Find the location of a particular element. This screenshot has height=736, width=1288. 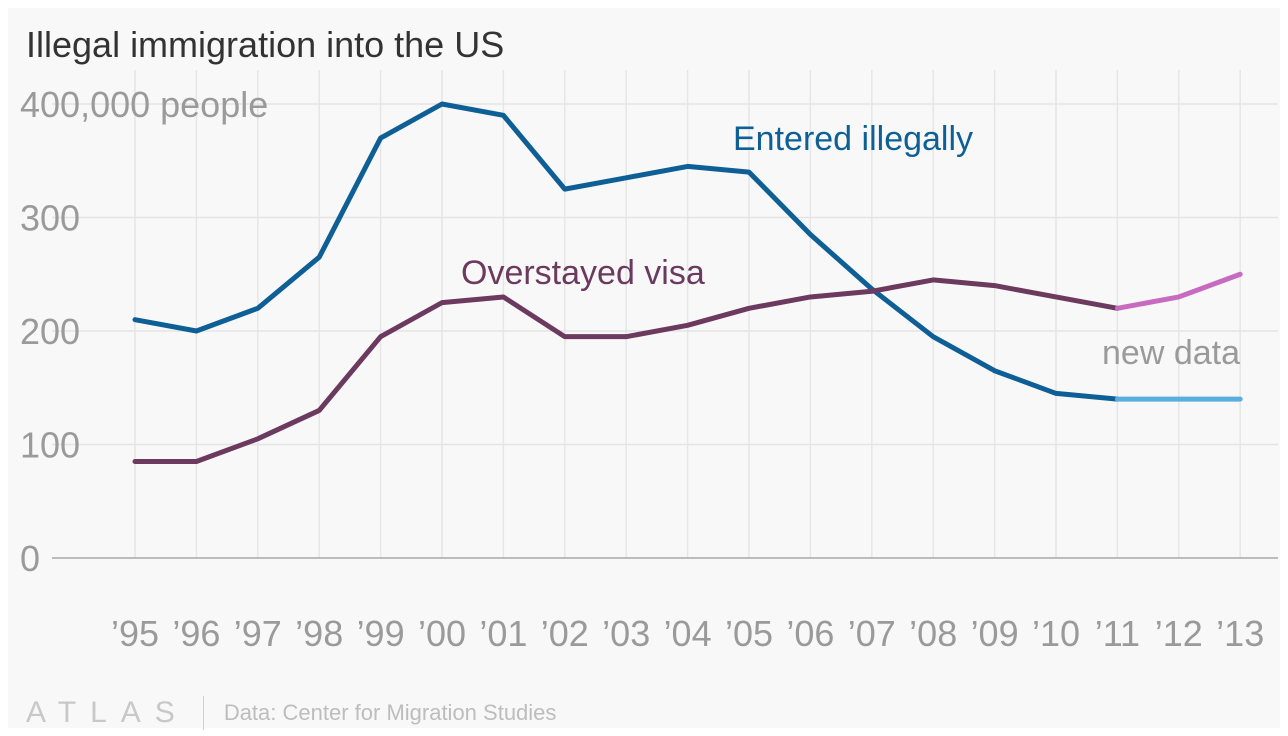

y-axis-tick-labels: 0 100 200 300 is located at coordinates (50, 389).